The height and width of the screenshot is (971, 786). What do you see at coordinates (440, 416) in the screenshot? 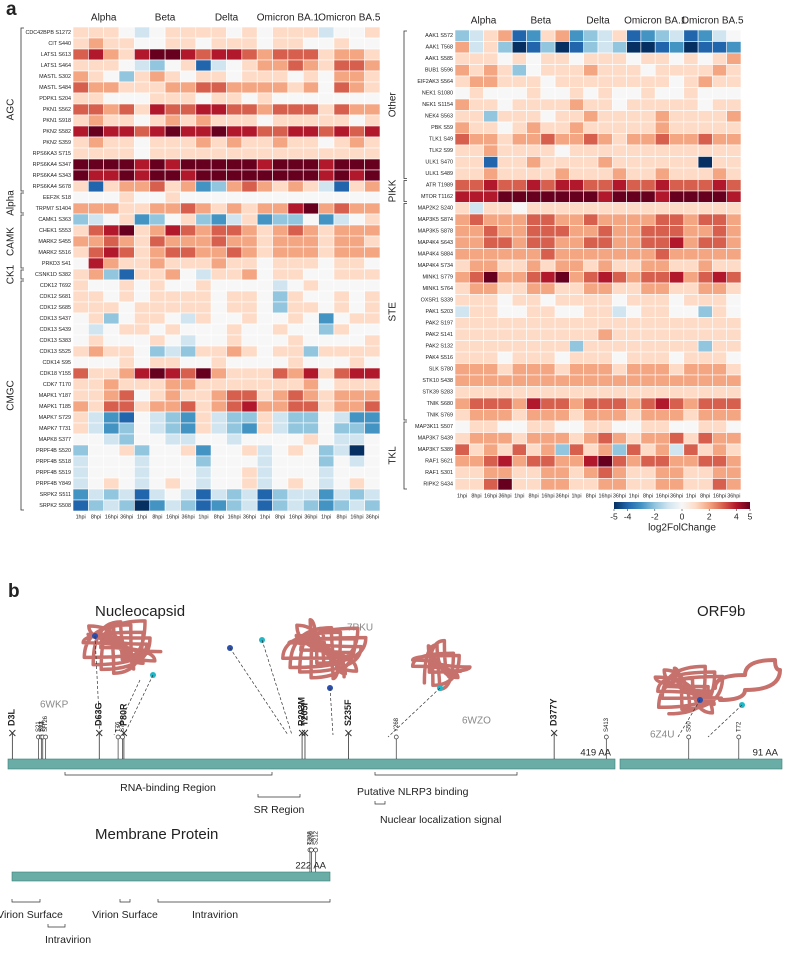
I see `row-label: TNIK S769` at bounding box center [440, 416].